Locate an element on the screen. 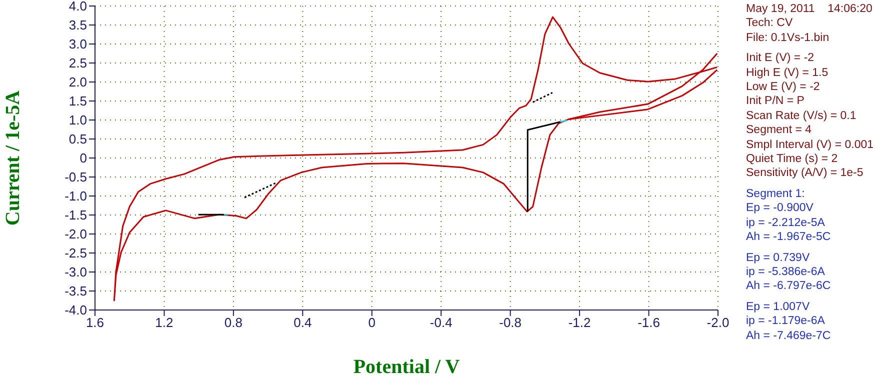 This screenshot has height=391, width=889. text: ip = -1.179e-6A is located at coordinates (786, 321).